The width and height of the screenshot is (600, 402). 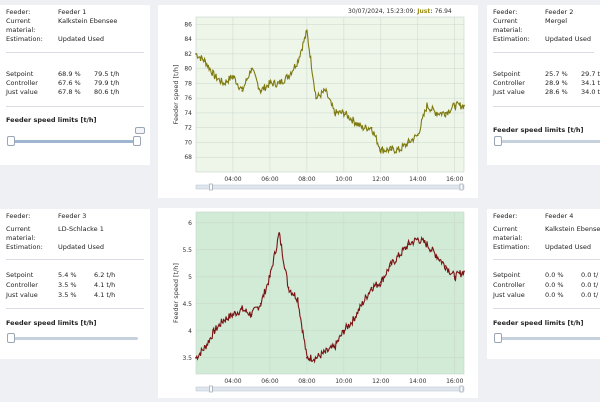 What do you see at coordinates (554, 295) in the screenshot?
I see `just-value-pct: 0.0 %` at bounding box center [554, 295].